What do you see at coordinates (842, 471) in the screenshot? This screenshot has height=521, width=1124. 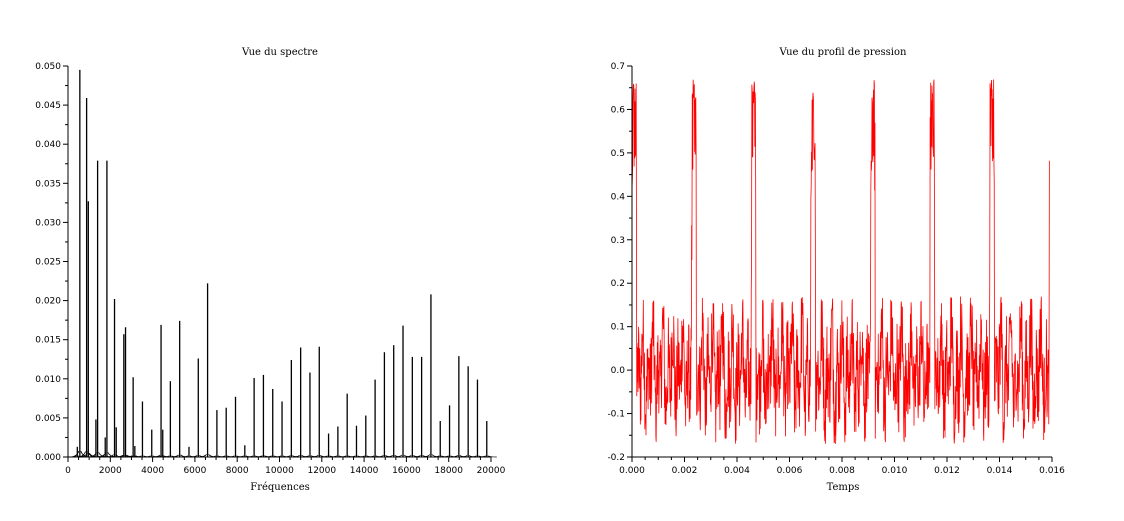 I see `pressure-x-tick-label: 0.008` at bounding box center [842, 471].